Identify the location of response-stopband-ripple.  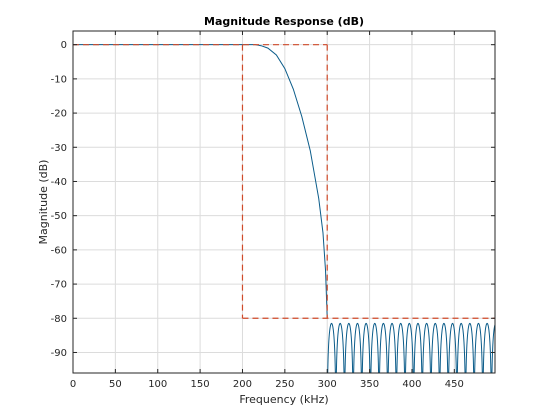
(411, 348).